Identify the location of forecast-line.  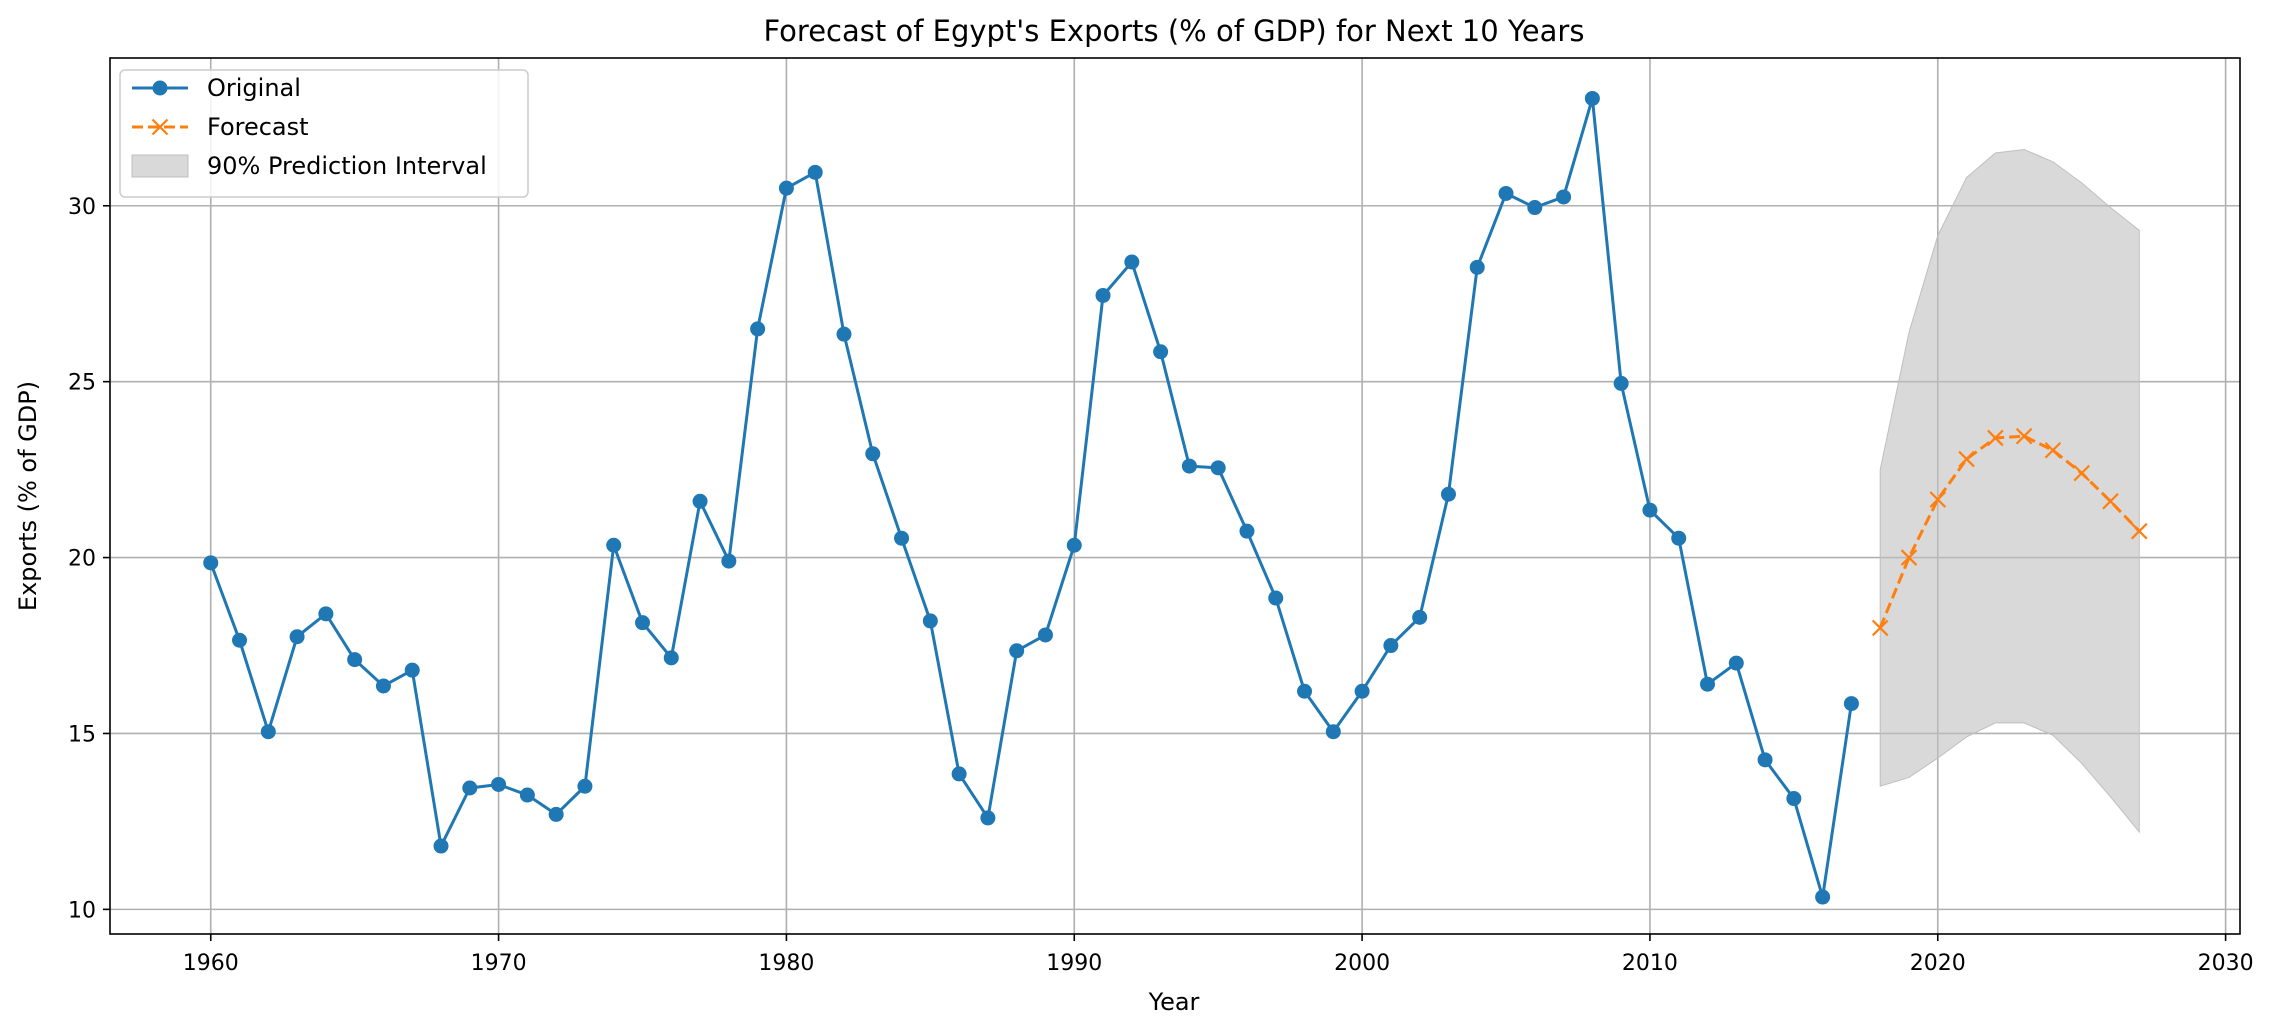
(2009, 531).